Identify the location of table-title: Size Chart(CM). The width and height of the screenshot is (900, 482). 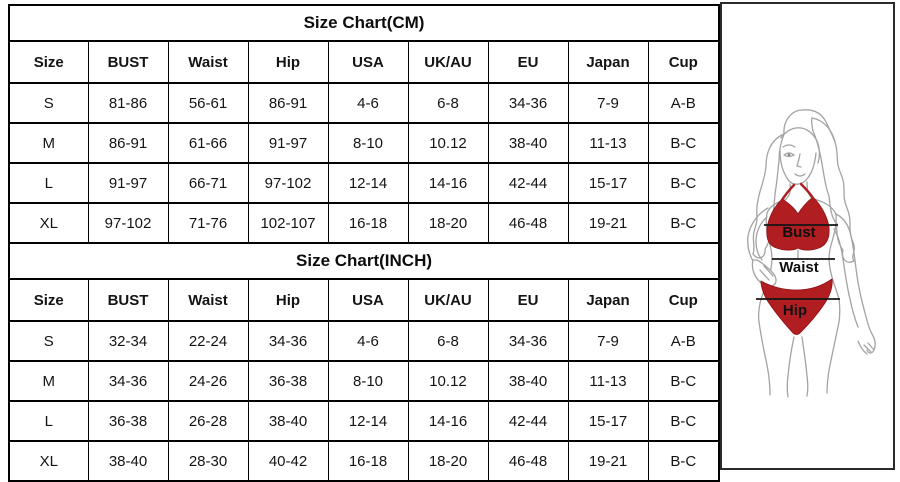
(364, 23).